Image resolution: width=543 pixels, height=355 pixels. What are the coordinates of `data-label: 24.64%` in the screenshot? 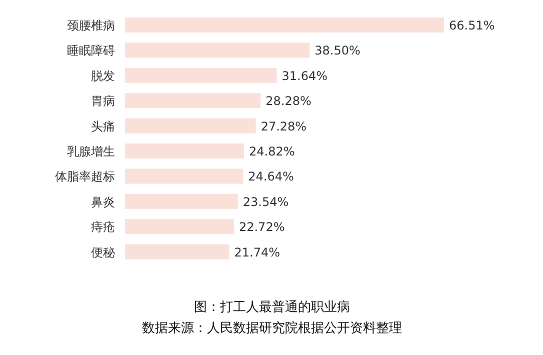 It's located at (271, 177).